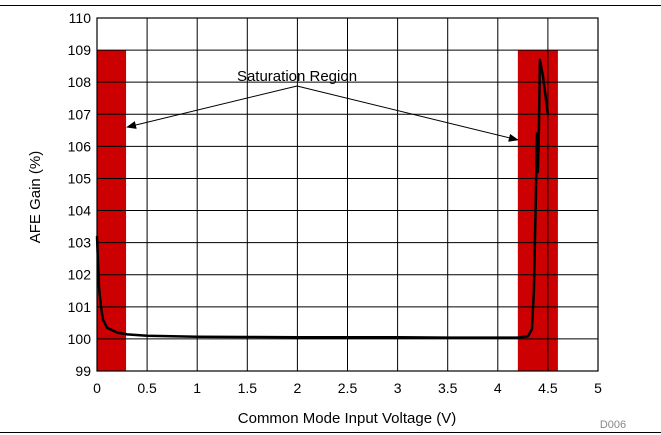 This screenshot has height=435, width=661. Describe the element at coordinates (347, 418) in the screenshot. I see `x-axis-title: Common Mode Input Voltage (V)` at that location.